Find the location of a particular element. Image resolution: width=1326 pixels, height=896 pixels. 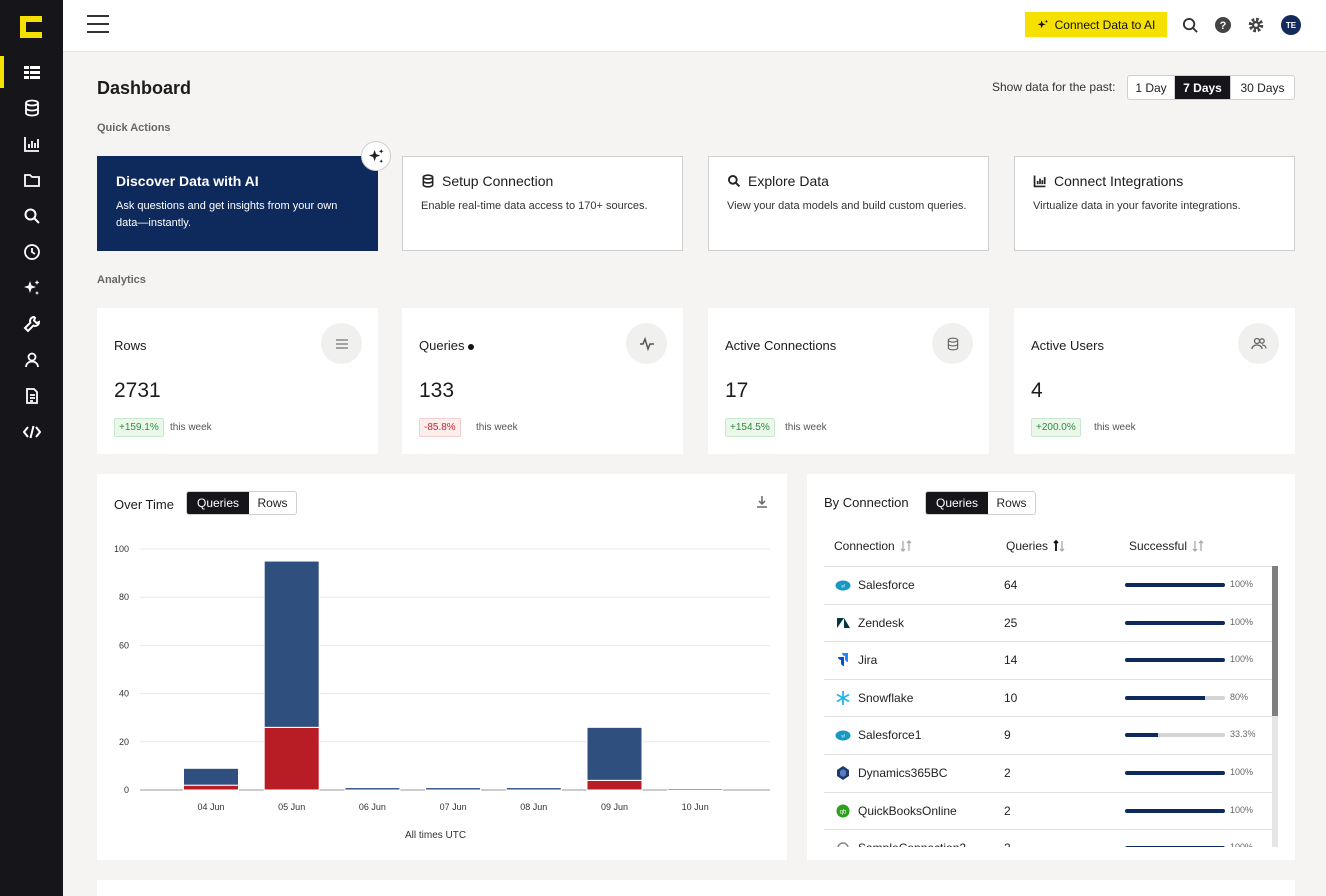

code-icon is located at coordinates (31, 432).